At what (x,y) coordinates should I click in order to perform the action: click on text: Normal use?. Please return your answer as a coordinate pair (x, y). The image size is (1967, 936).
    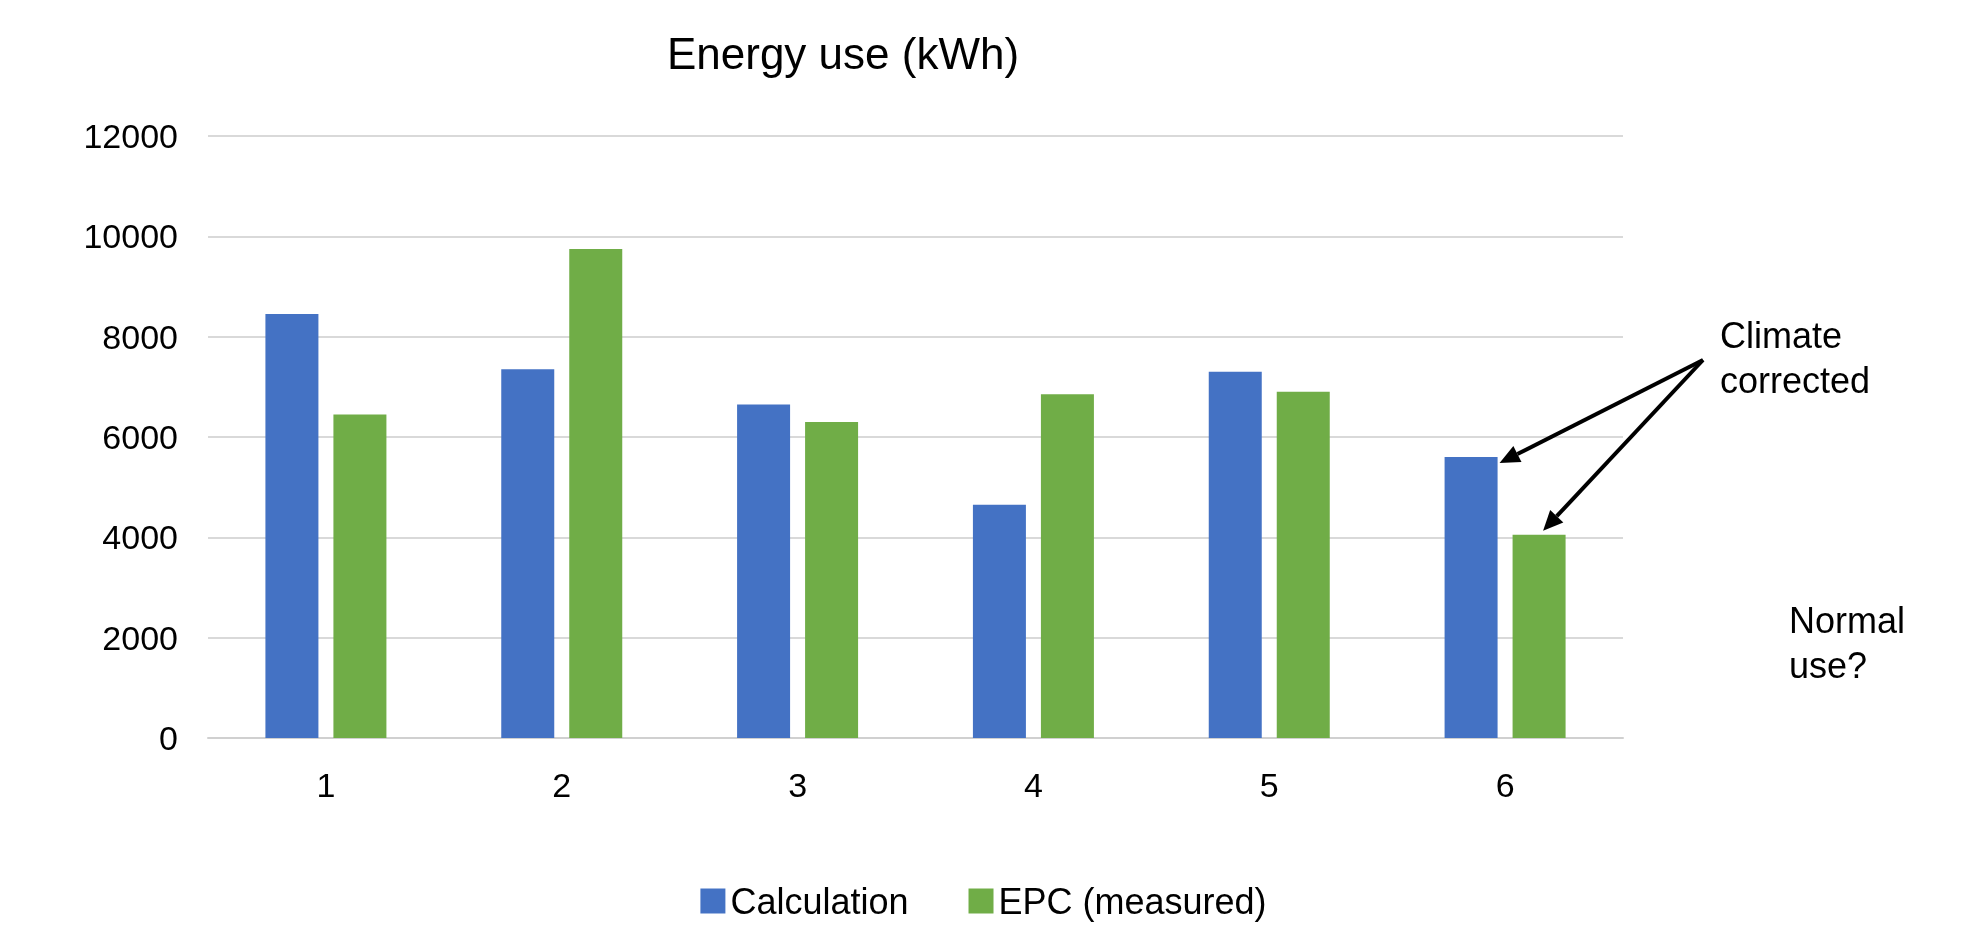
    Looking at the image, I should click on (1847, 643).